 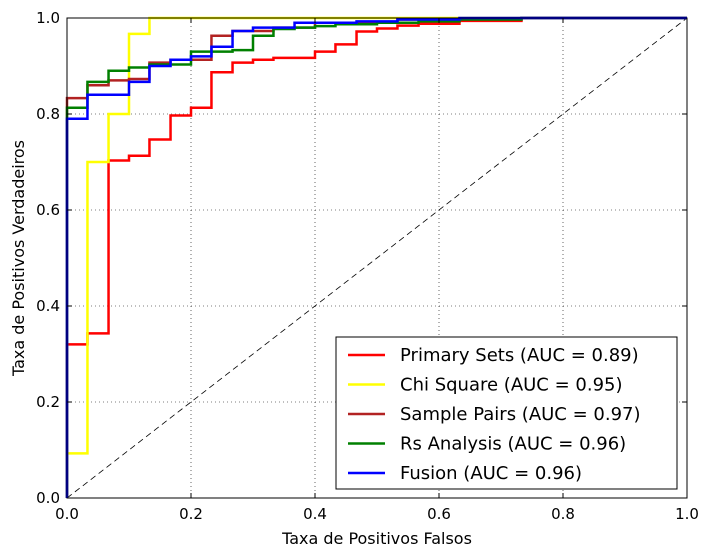 I want to click on y-tick-label: 1.0, so click(x=48, y=18).